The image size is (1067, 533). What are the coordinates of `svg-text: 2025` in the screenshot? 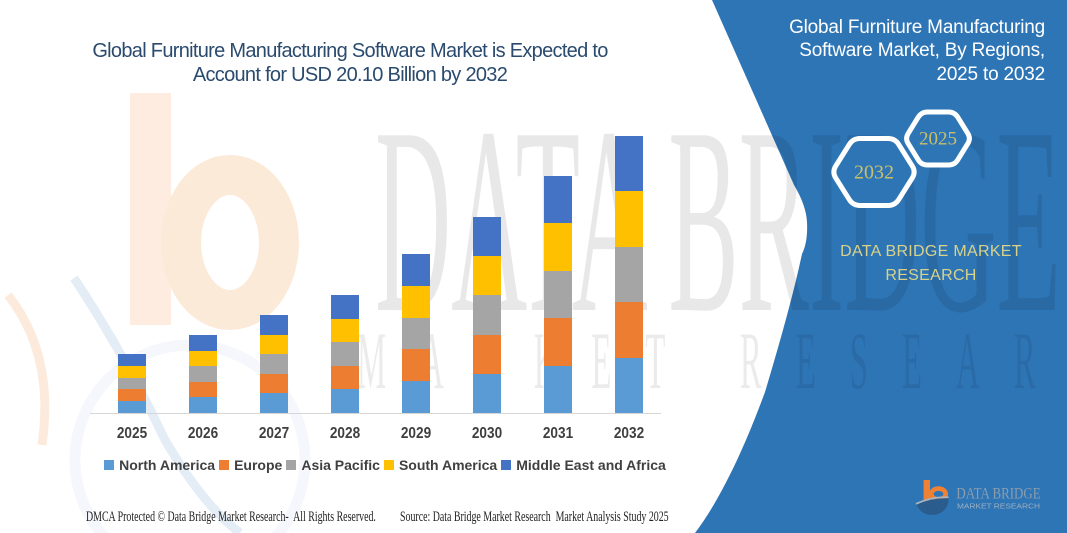 It's located at (938, 139).